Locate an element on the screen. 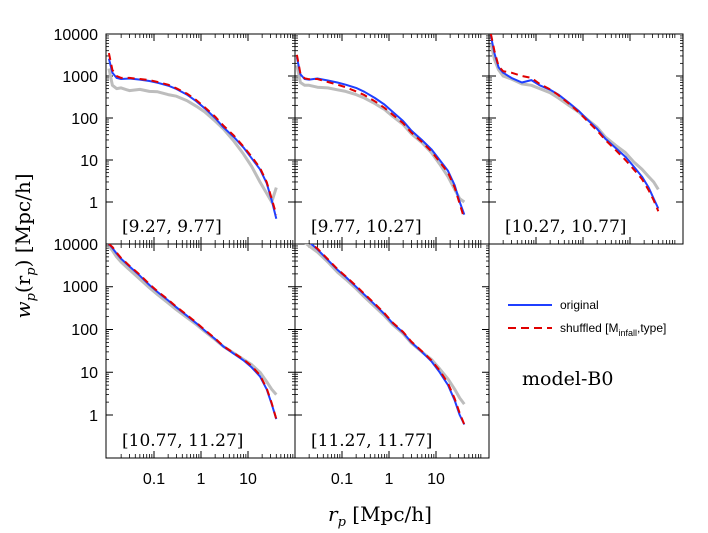 The image size is (708, 533). legend-label-original: original is located at coordinates (579, 305).